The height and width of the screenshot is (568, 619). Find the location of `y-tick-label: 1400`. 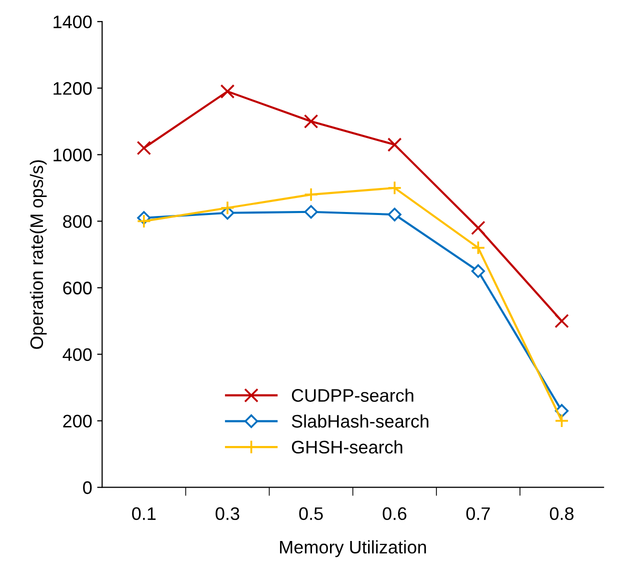

y-tick-label: 1400 is located at coordinates (73, 22).